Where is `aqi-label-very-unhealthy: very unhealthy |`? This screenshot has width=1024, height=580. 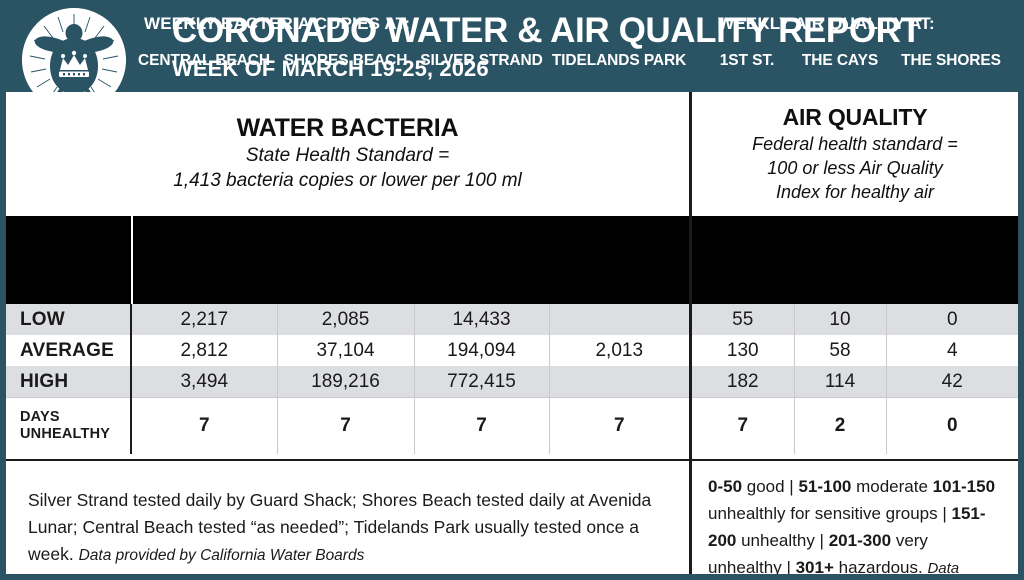
aqi-label-very-unhealthy: very unhealthy | is located at coordinates (818, 552).